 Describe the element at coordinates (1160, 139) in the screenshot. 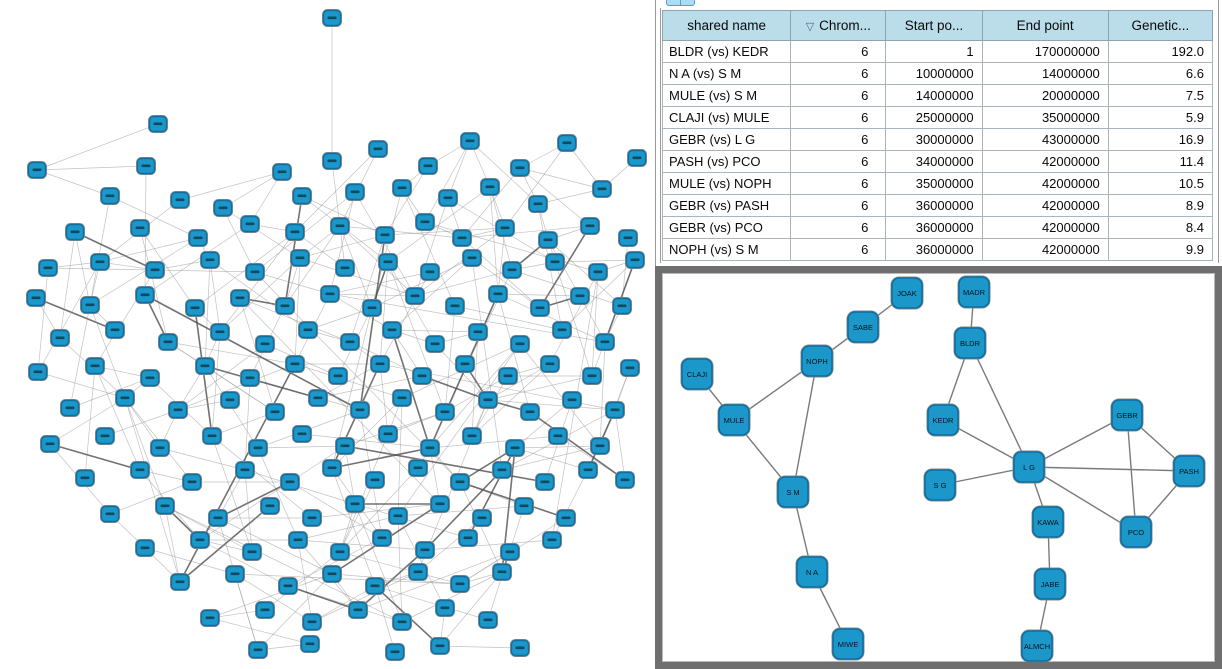

I see `cell-value: 16.9` at that location.